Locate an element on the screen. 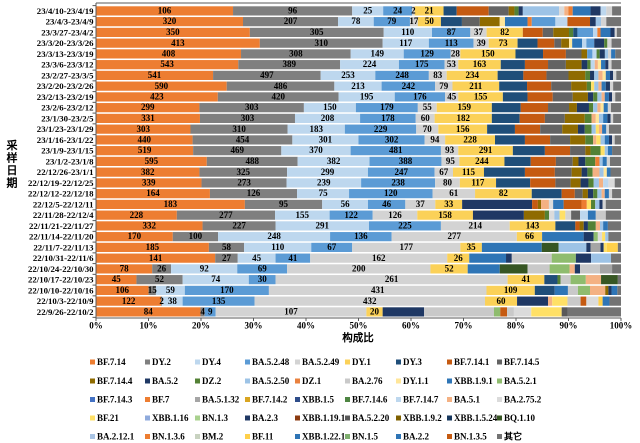  svg-text: 9 is located at coordinates (210, 312).